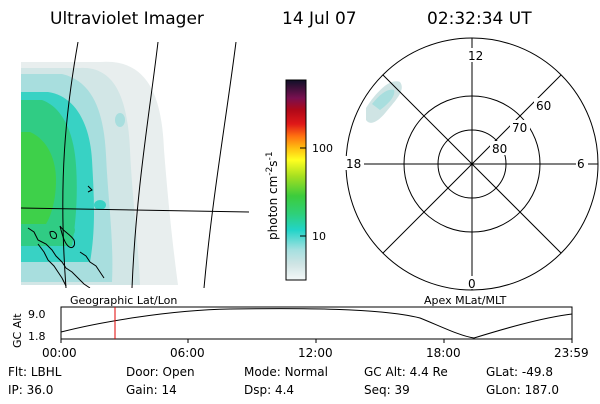 This screenshot has height=404, width=600. What do you see at coordinates (384, 102) in the screenshot?
I see `polar-aurora-emission` at bounding box center [384, 102].